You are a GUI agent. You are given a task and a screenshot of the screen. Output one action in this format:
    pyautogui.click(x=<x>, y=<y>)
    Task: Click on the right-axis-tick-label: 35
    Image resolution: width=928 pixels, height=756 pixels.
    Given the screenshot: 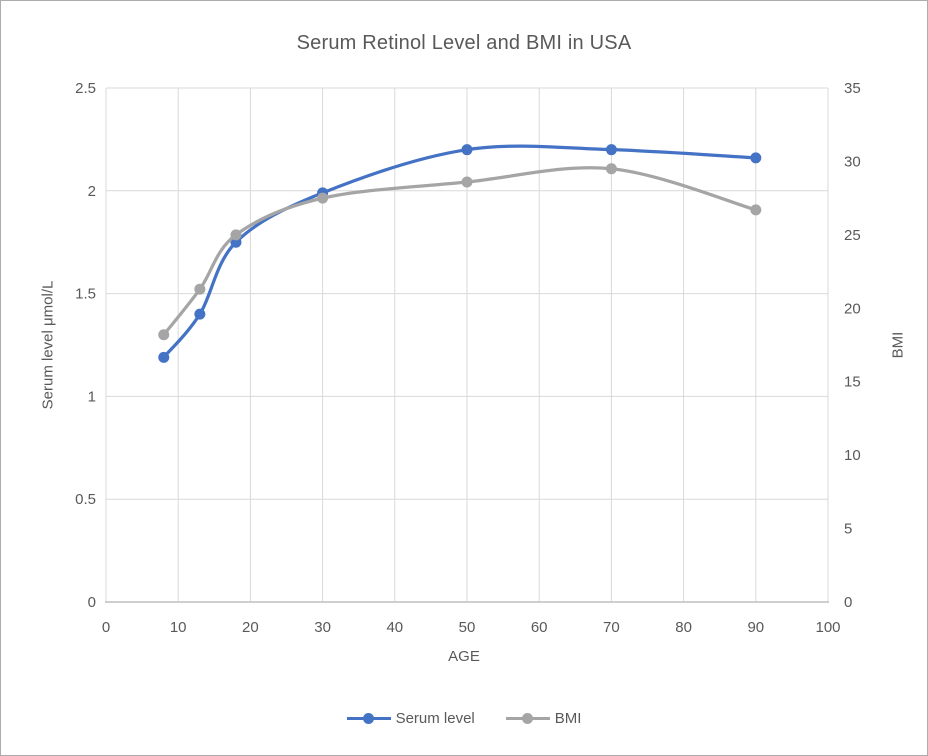 What is the action you would take?
    pyautogui.click(x=852, y=88)
    